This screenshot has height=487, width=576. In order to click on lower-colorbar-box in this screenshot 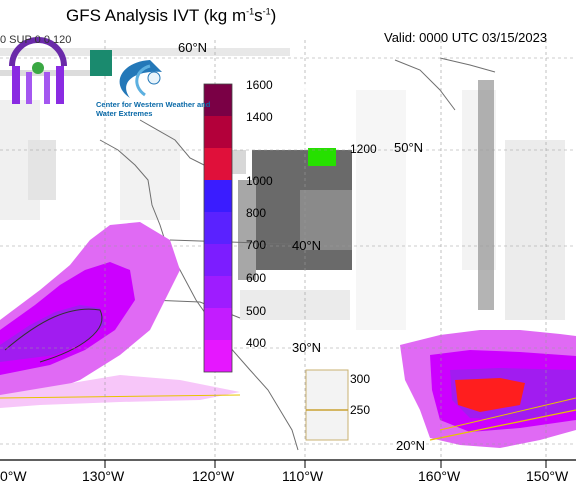, I will do `click(327, 405)`.